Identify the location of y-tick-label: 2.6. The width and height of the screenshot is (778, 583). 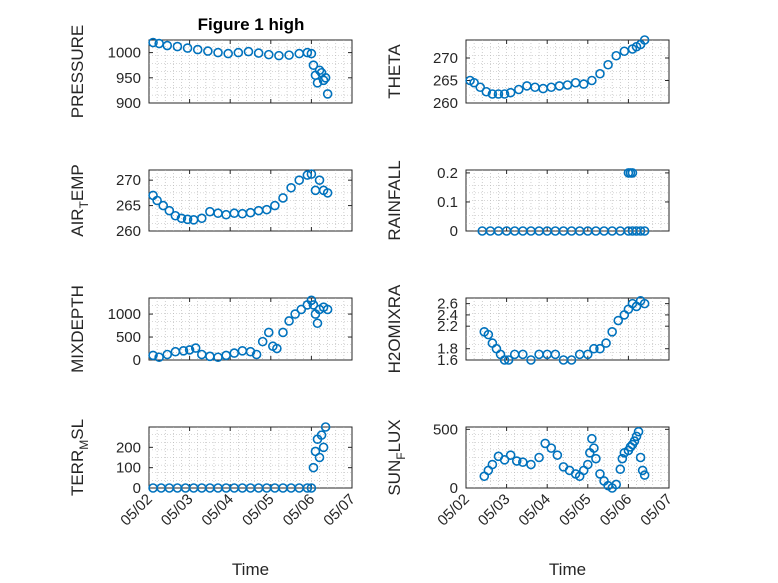
(447, 304).